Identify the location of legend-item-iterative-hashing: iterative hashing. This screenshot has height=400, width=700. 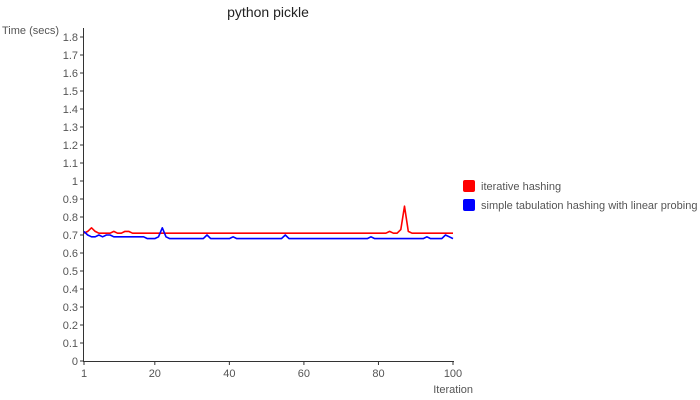
(512, 186).